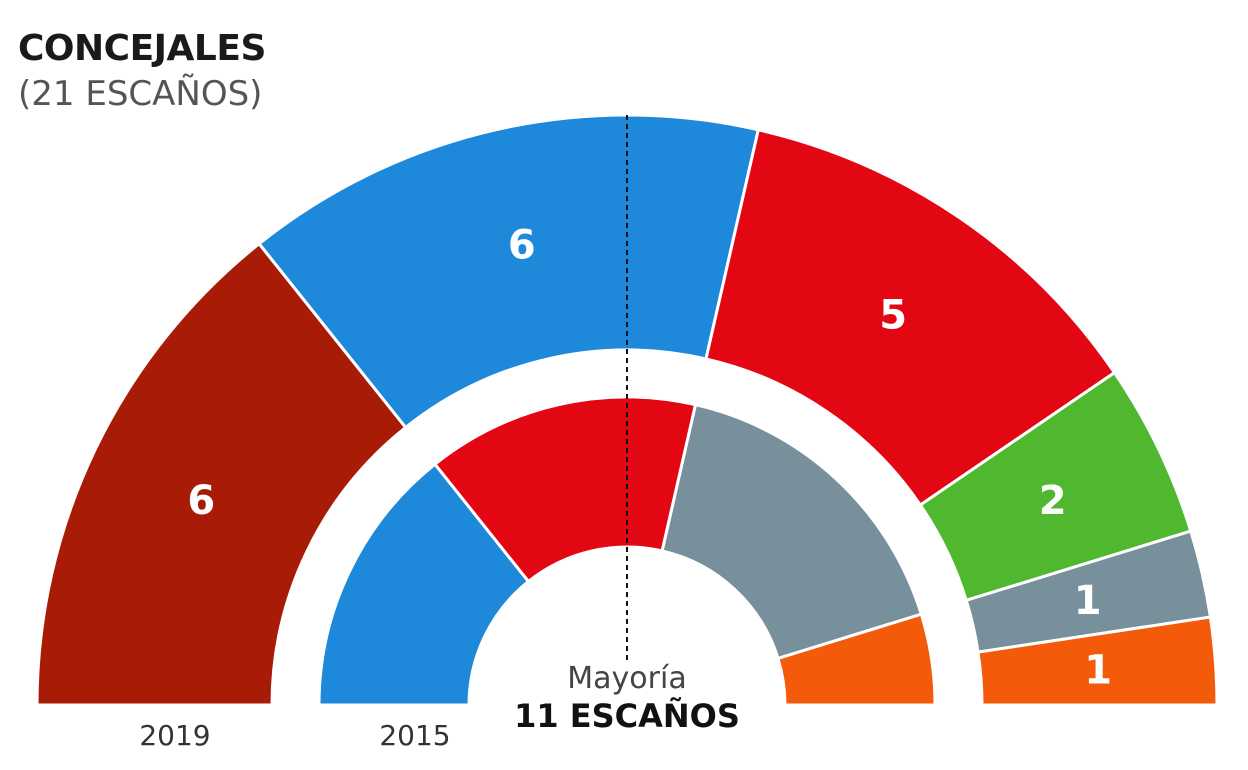 This screenshot has width=1248, height=770. What do you see at coordinates (142, 48) in the screenshot?
I see `chart-title: CONCEJALES` at bounding box center [142, 48].